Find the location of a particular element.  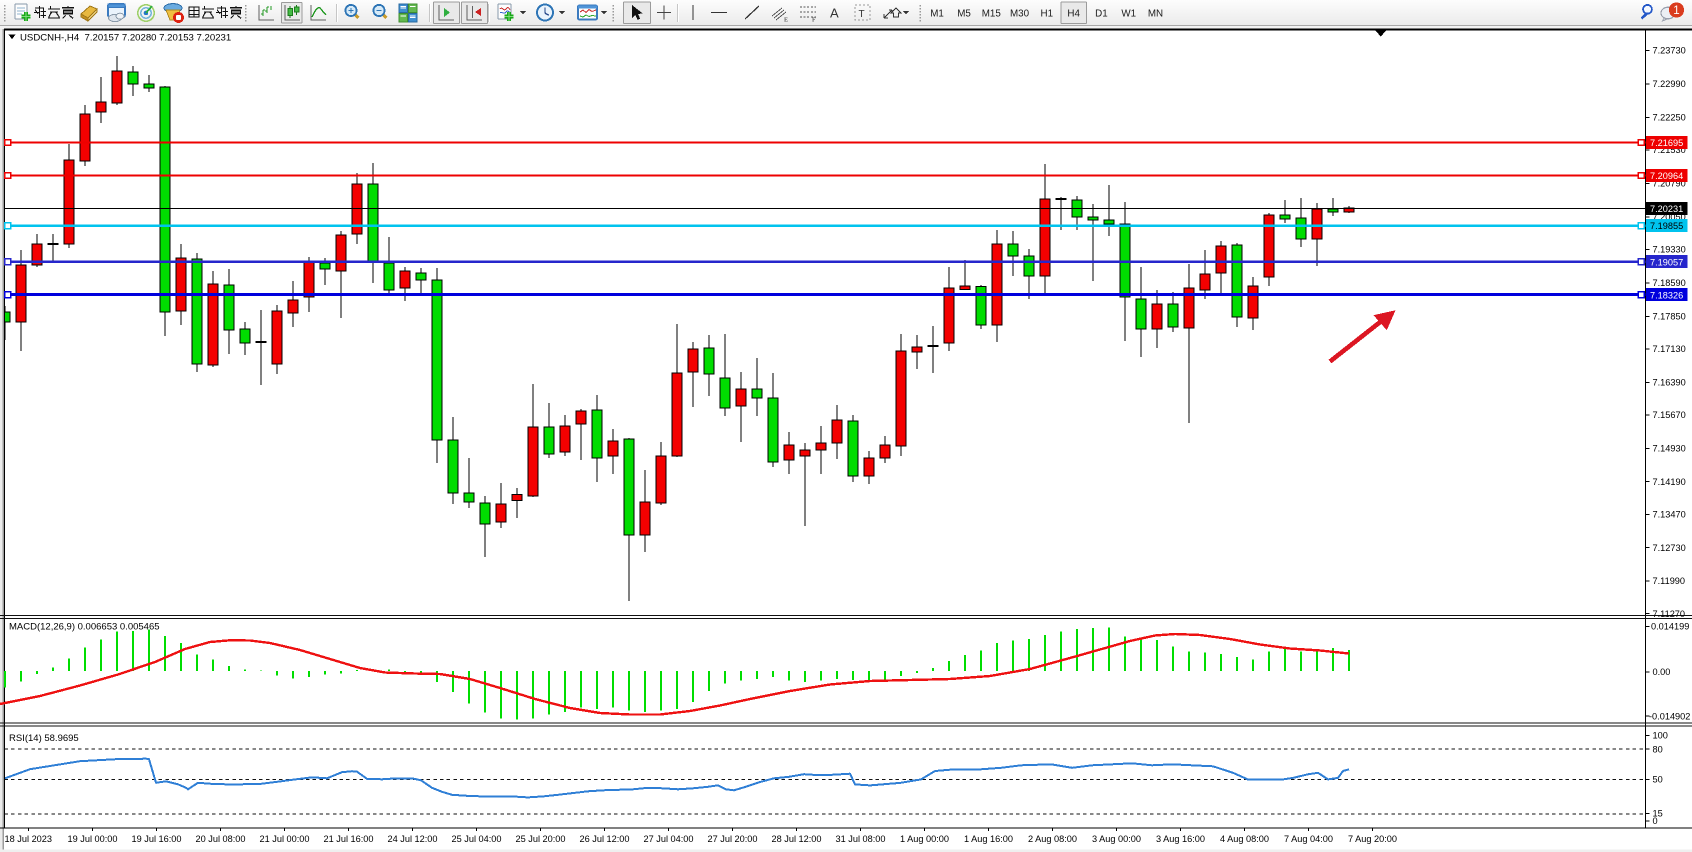

svg-text: 7.12730 is located at coordinates (1669, 548).